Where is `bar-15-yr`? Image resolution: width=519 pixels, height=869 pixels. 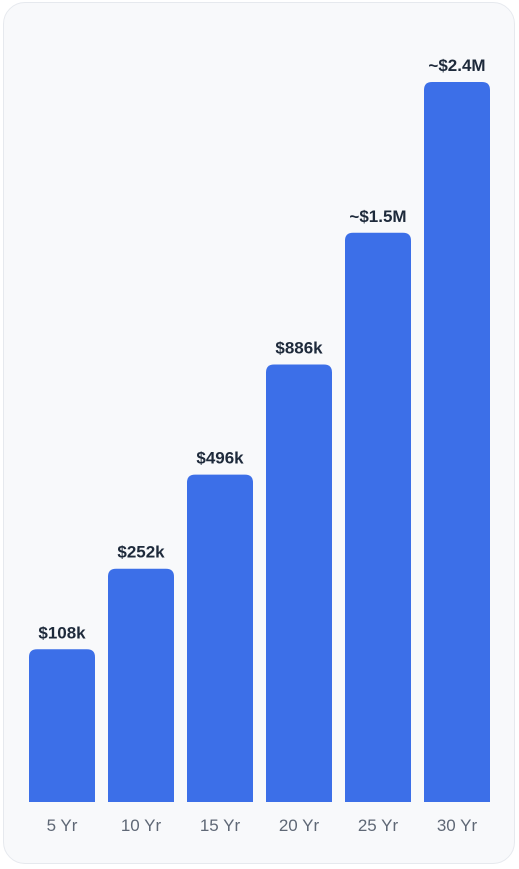
bar-15-yr is located at coordinates (220, 638).